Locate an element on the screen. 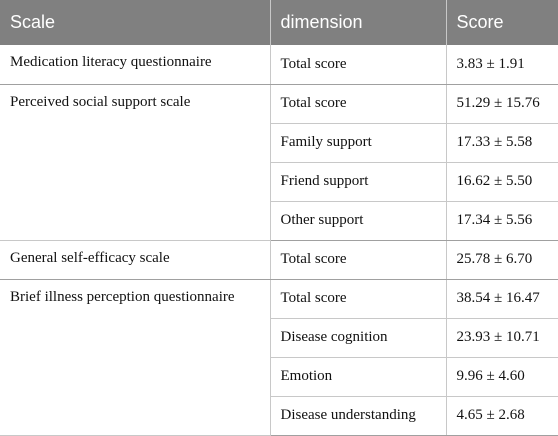 The width and height of the screenshot is (558, 436). dimension-cell: Other support is located at coordinates (358, 221).